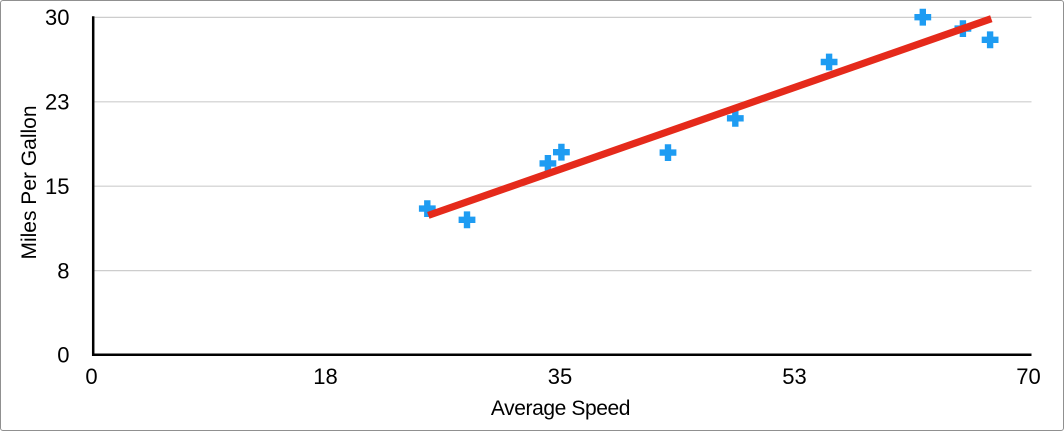  I want to click on svg-text: 8, so click(63, 270).